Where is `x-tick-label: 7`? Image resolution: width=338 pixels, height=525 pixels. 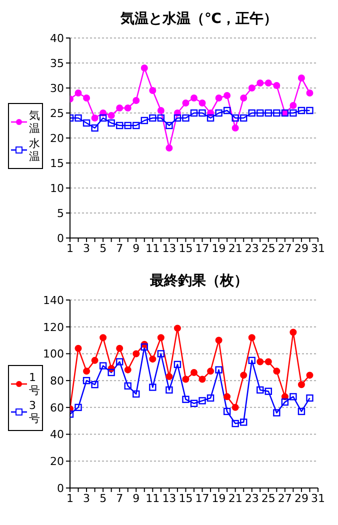
x-tick-label: 7 is located at coordinates (120, 498).